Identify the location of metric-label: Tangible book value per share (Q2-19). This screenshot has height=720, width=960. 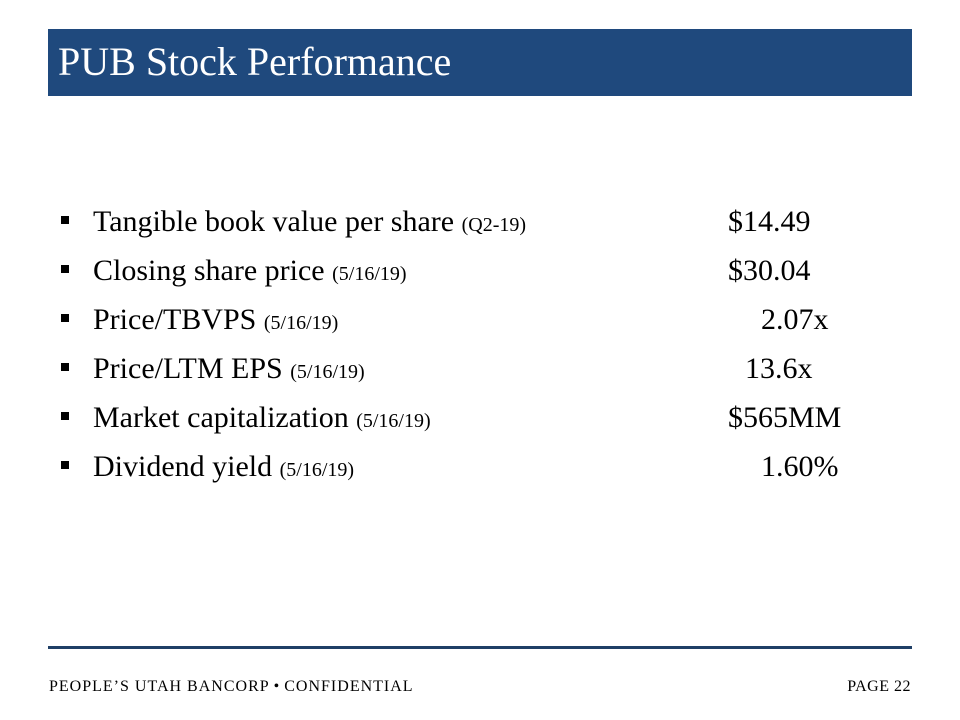
(310, 221).